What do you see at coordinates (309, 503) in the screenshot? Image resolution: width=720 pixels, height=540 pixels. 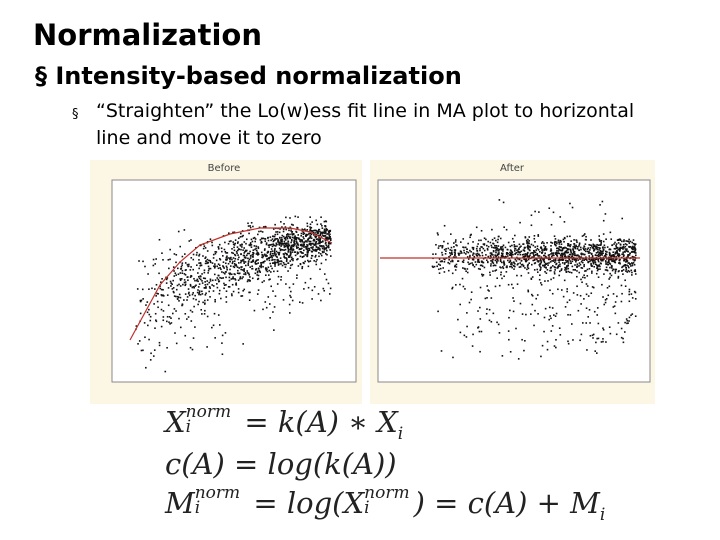 I see `formula-text: = log(X` at bounding box center [309, 503].